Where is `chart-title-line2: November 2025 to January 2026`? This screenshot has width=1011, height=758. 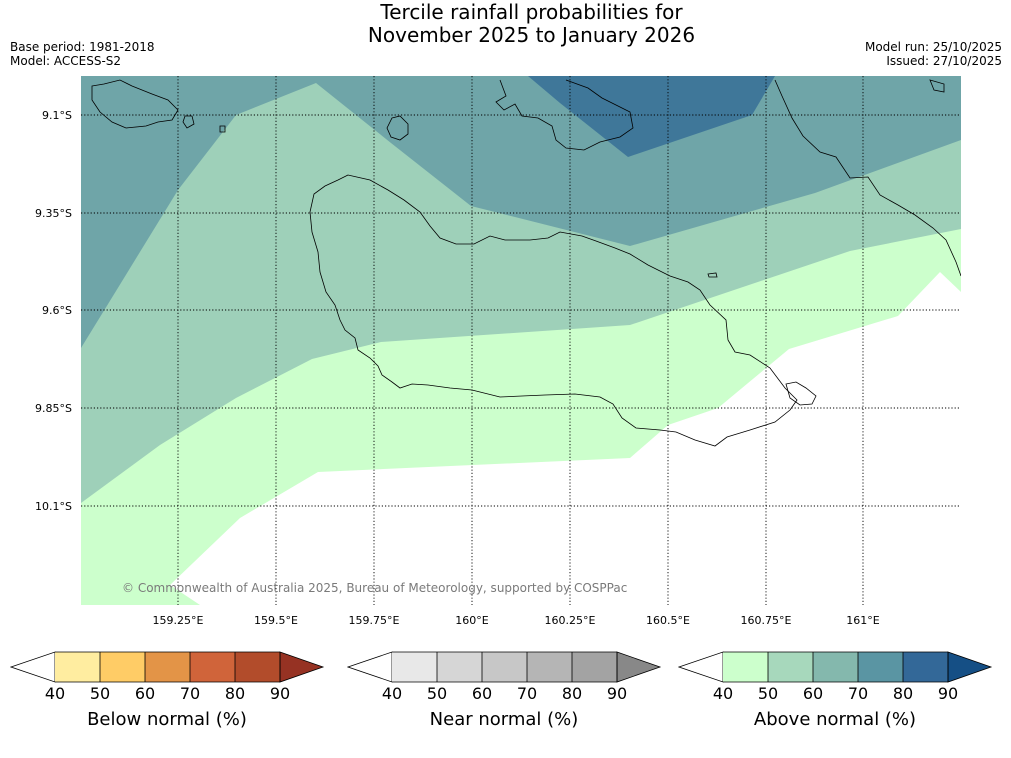
chart-title-line2: November 2025 to January 2026 is located at coordinates (531, 35).